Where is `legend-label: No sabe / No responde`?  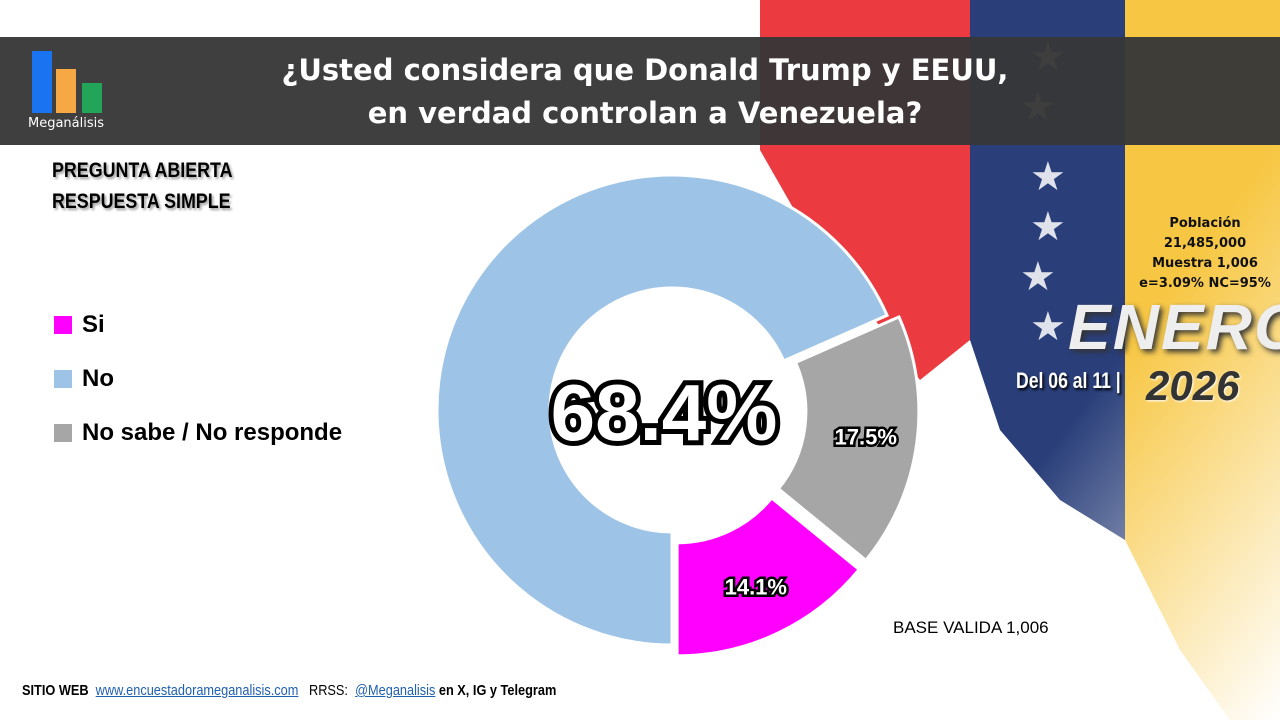
legend-label: No sabe / No responde is located at coordinates (212, 432).